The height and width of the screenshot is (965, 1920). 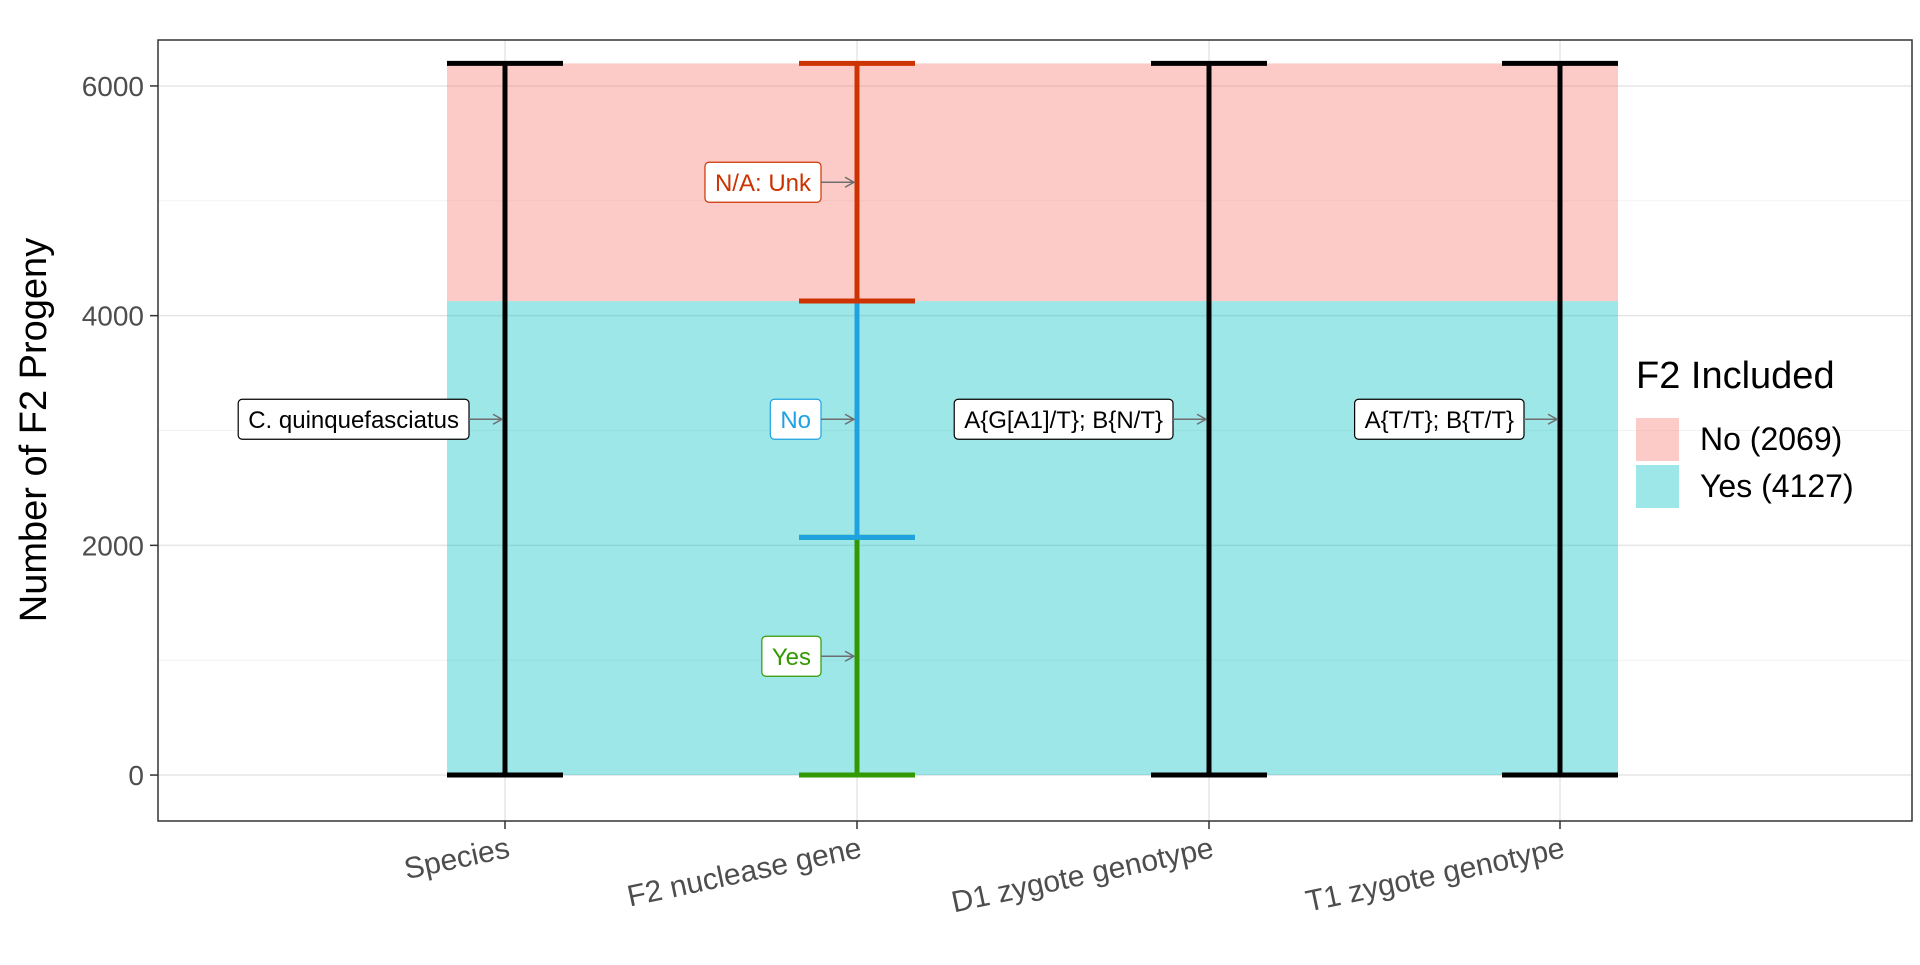 I want to click on stratum-label: A{G[A1]/T}; B{N/T}, so click(x=1063, y=420).